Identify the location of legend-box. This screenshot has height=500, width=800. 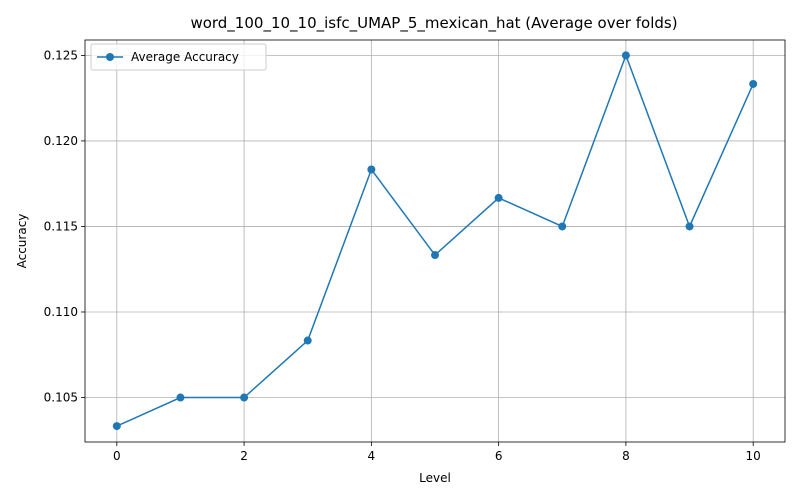
(178, 57).